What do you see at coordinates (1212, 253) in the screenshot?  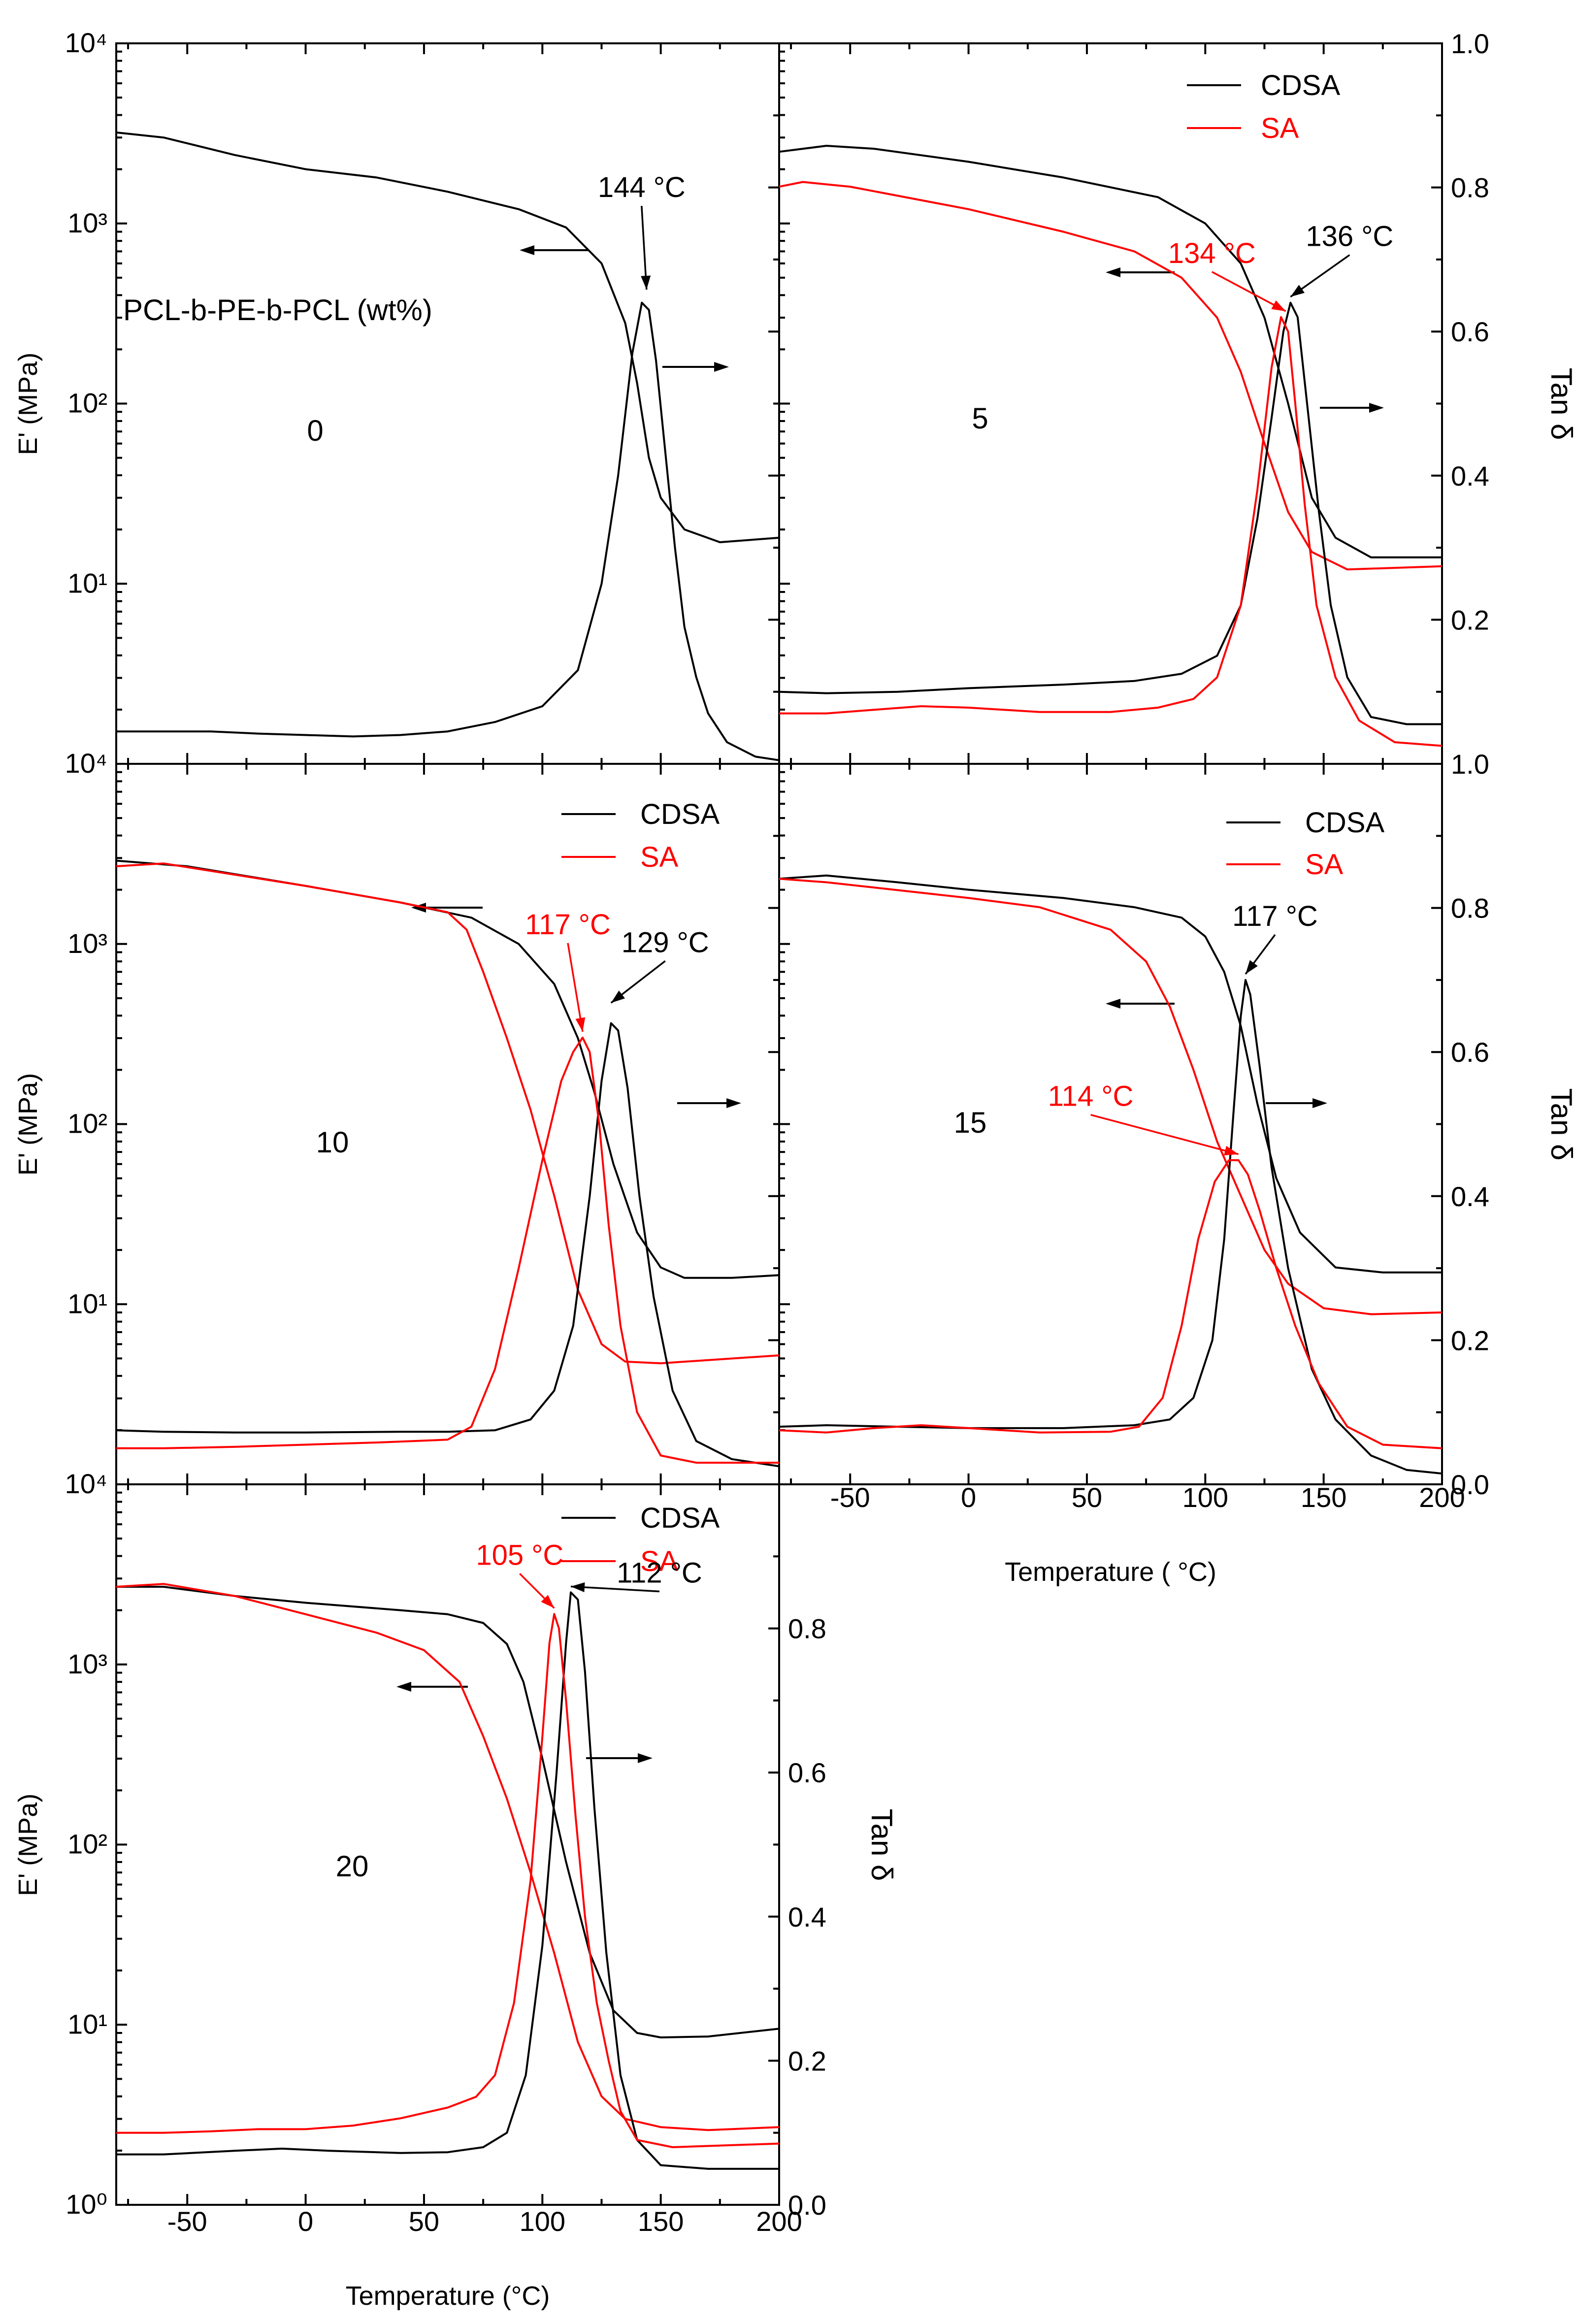 I see `peak-annotation-label: 134 °C` at bounding box center [1212, 253].